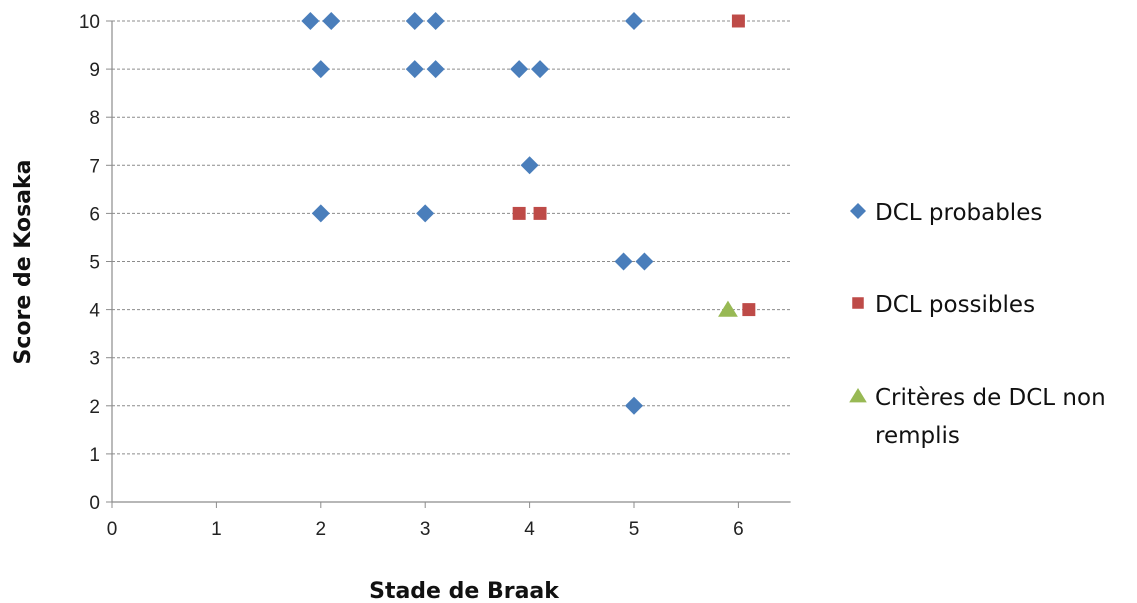 This screenshot has height=603, width=1137. I want to click on legend-marker-diamond, so click(858, 211).